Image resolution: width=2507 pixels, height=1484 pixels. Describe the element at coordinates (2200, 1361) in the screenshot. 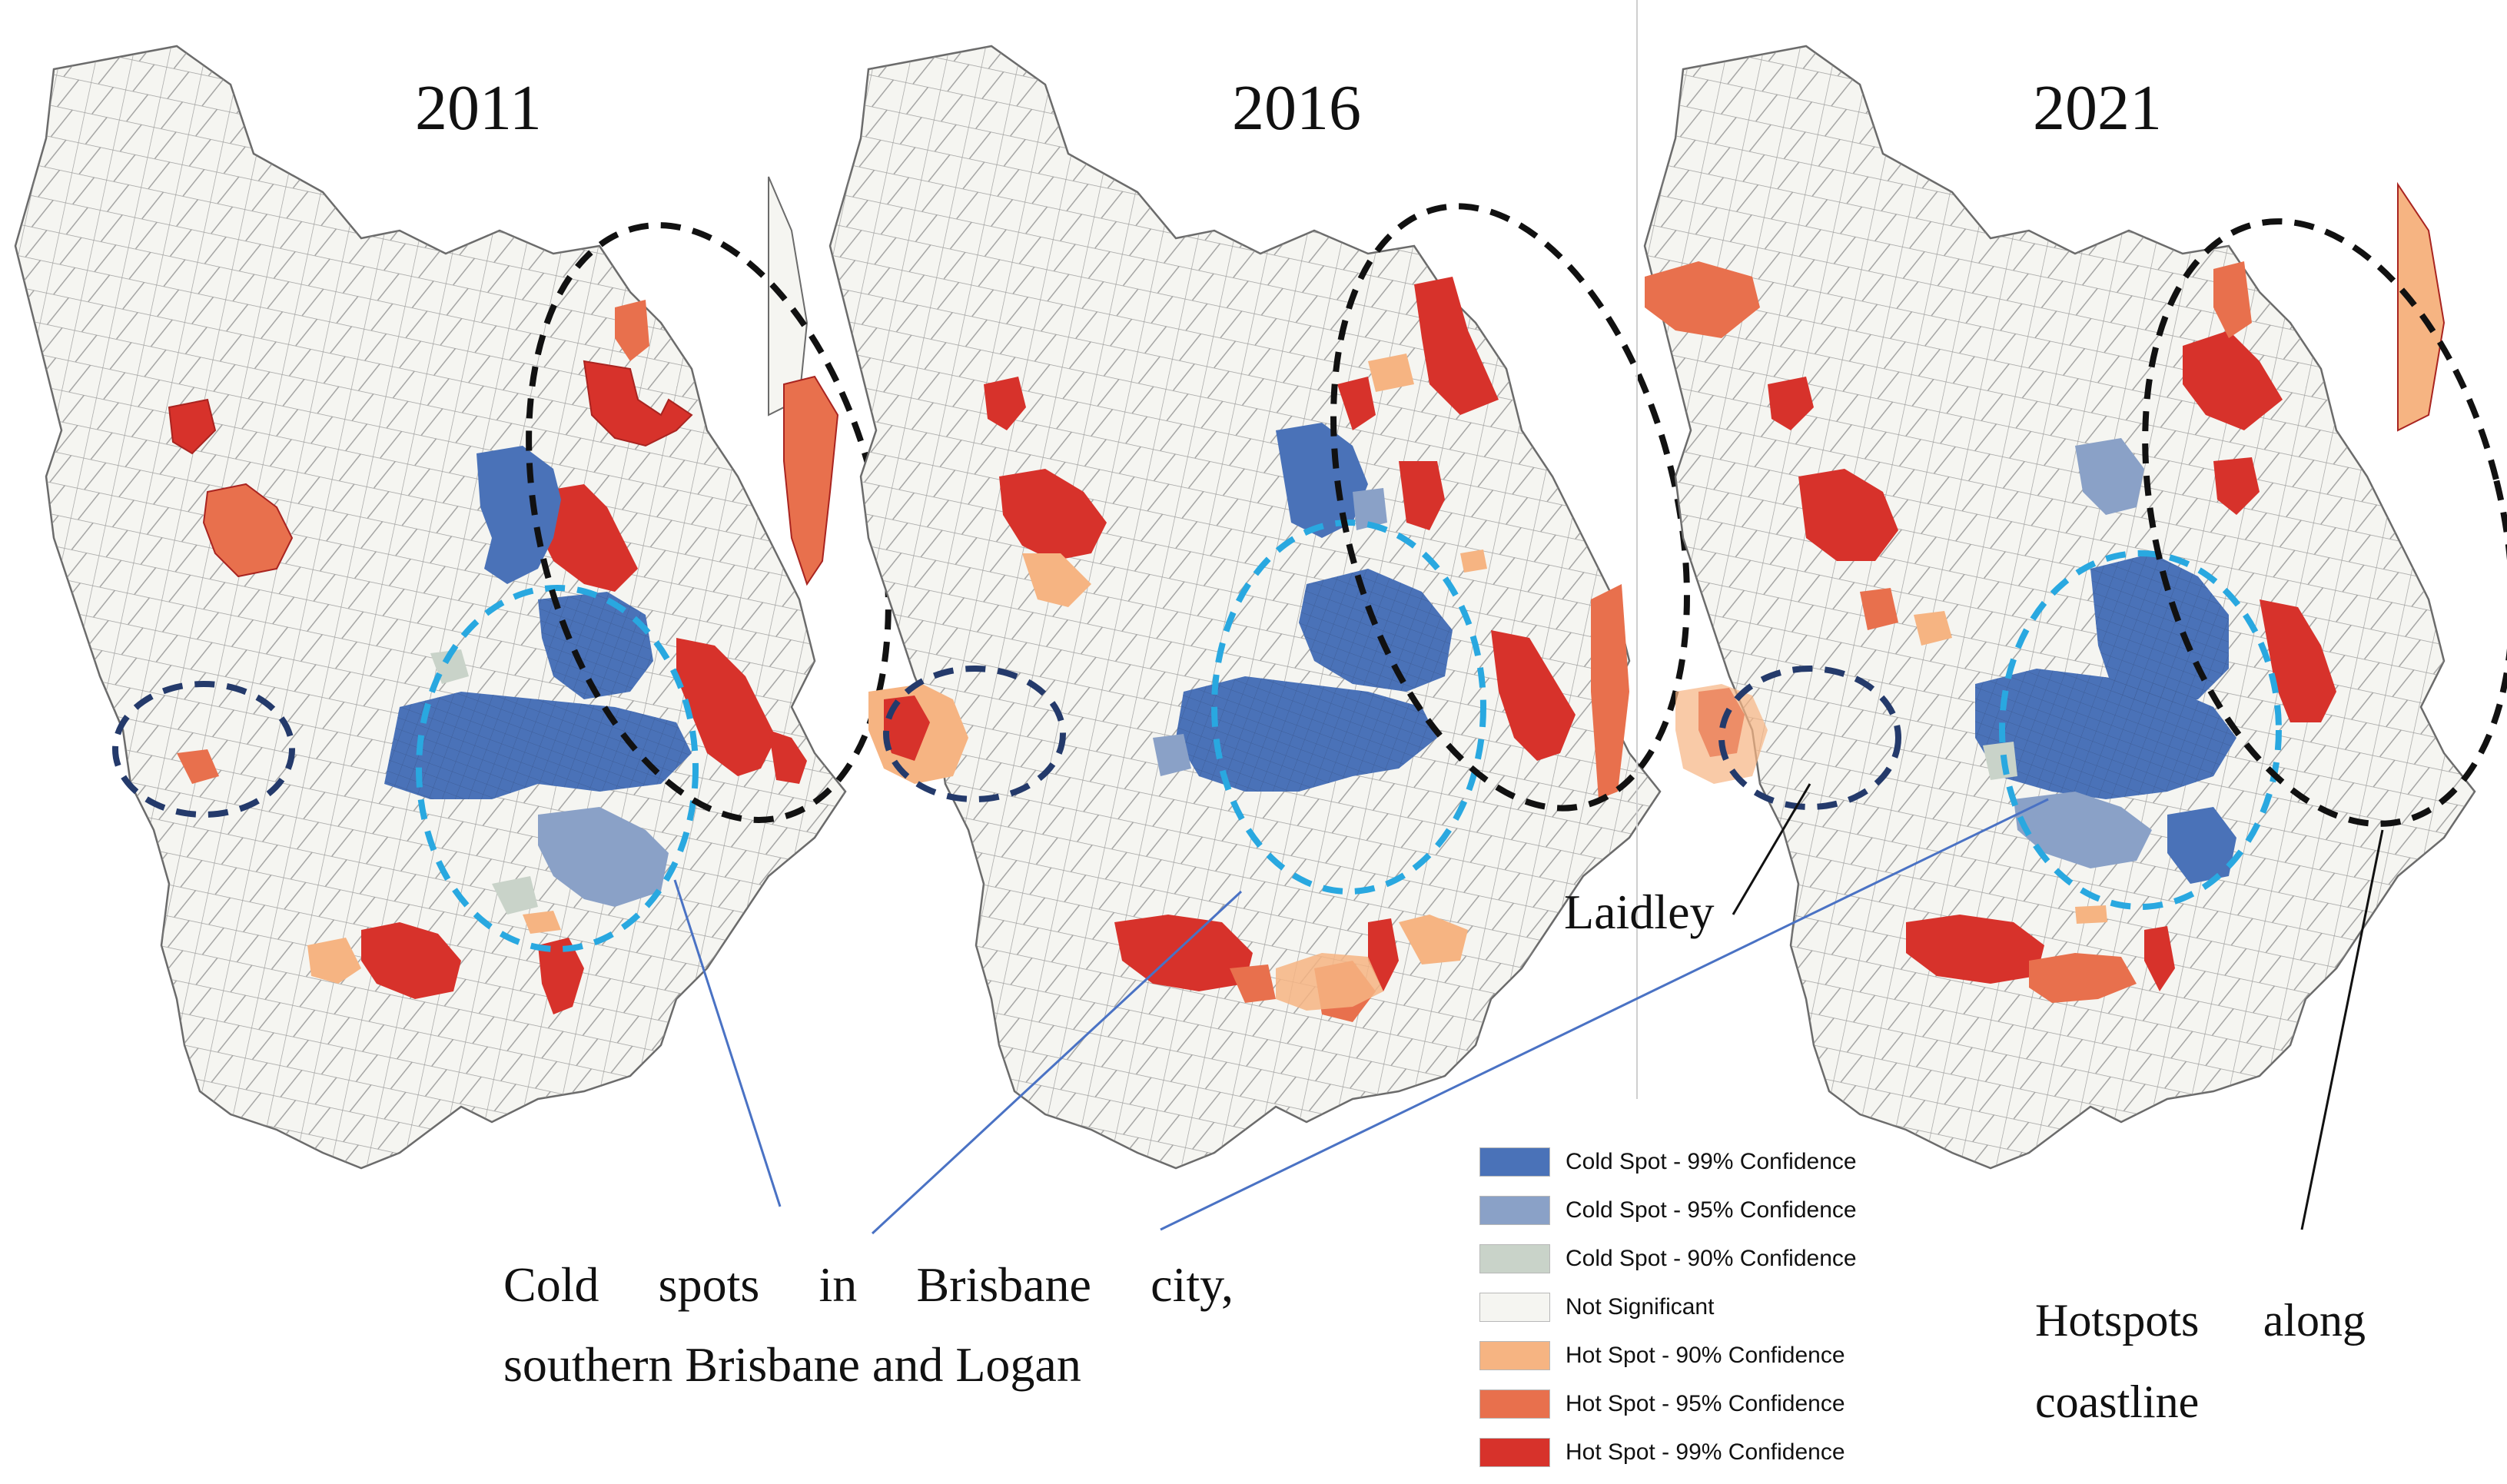

I see `hotspots-annotation: Hotspots along coastline` at that location.